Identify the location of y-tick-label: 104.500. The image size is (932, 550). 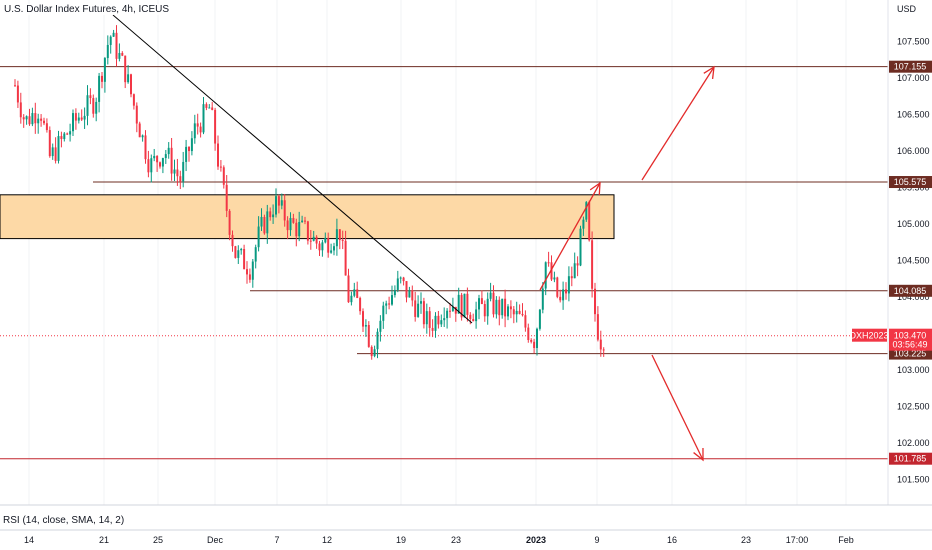
(913, 261).